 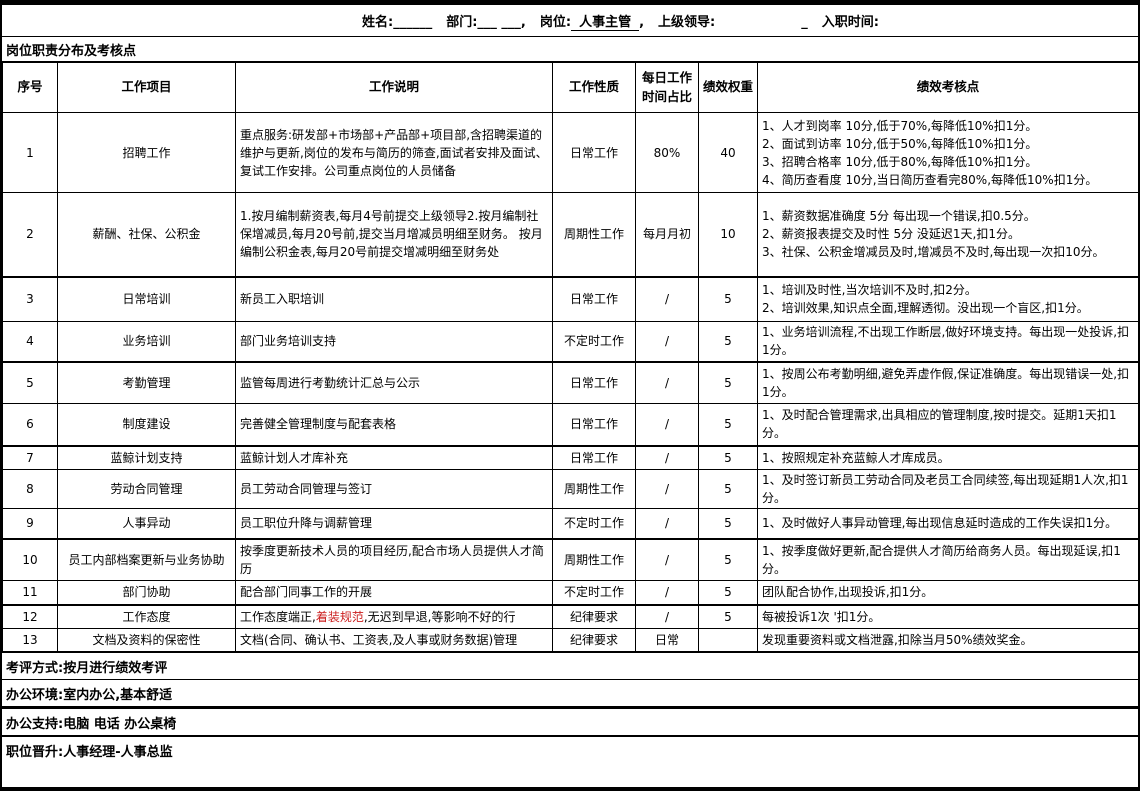 What do you see at coordinates (948, 341) in the screenshot?
I see `cell-points: 1、业务培训流程,不出现工作断层,做好环境支持。每出现一处投诉,扣1分。` at bounding box center [948, 341].